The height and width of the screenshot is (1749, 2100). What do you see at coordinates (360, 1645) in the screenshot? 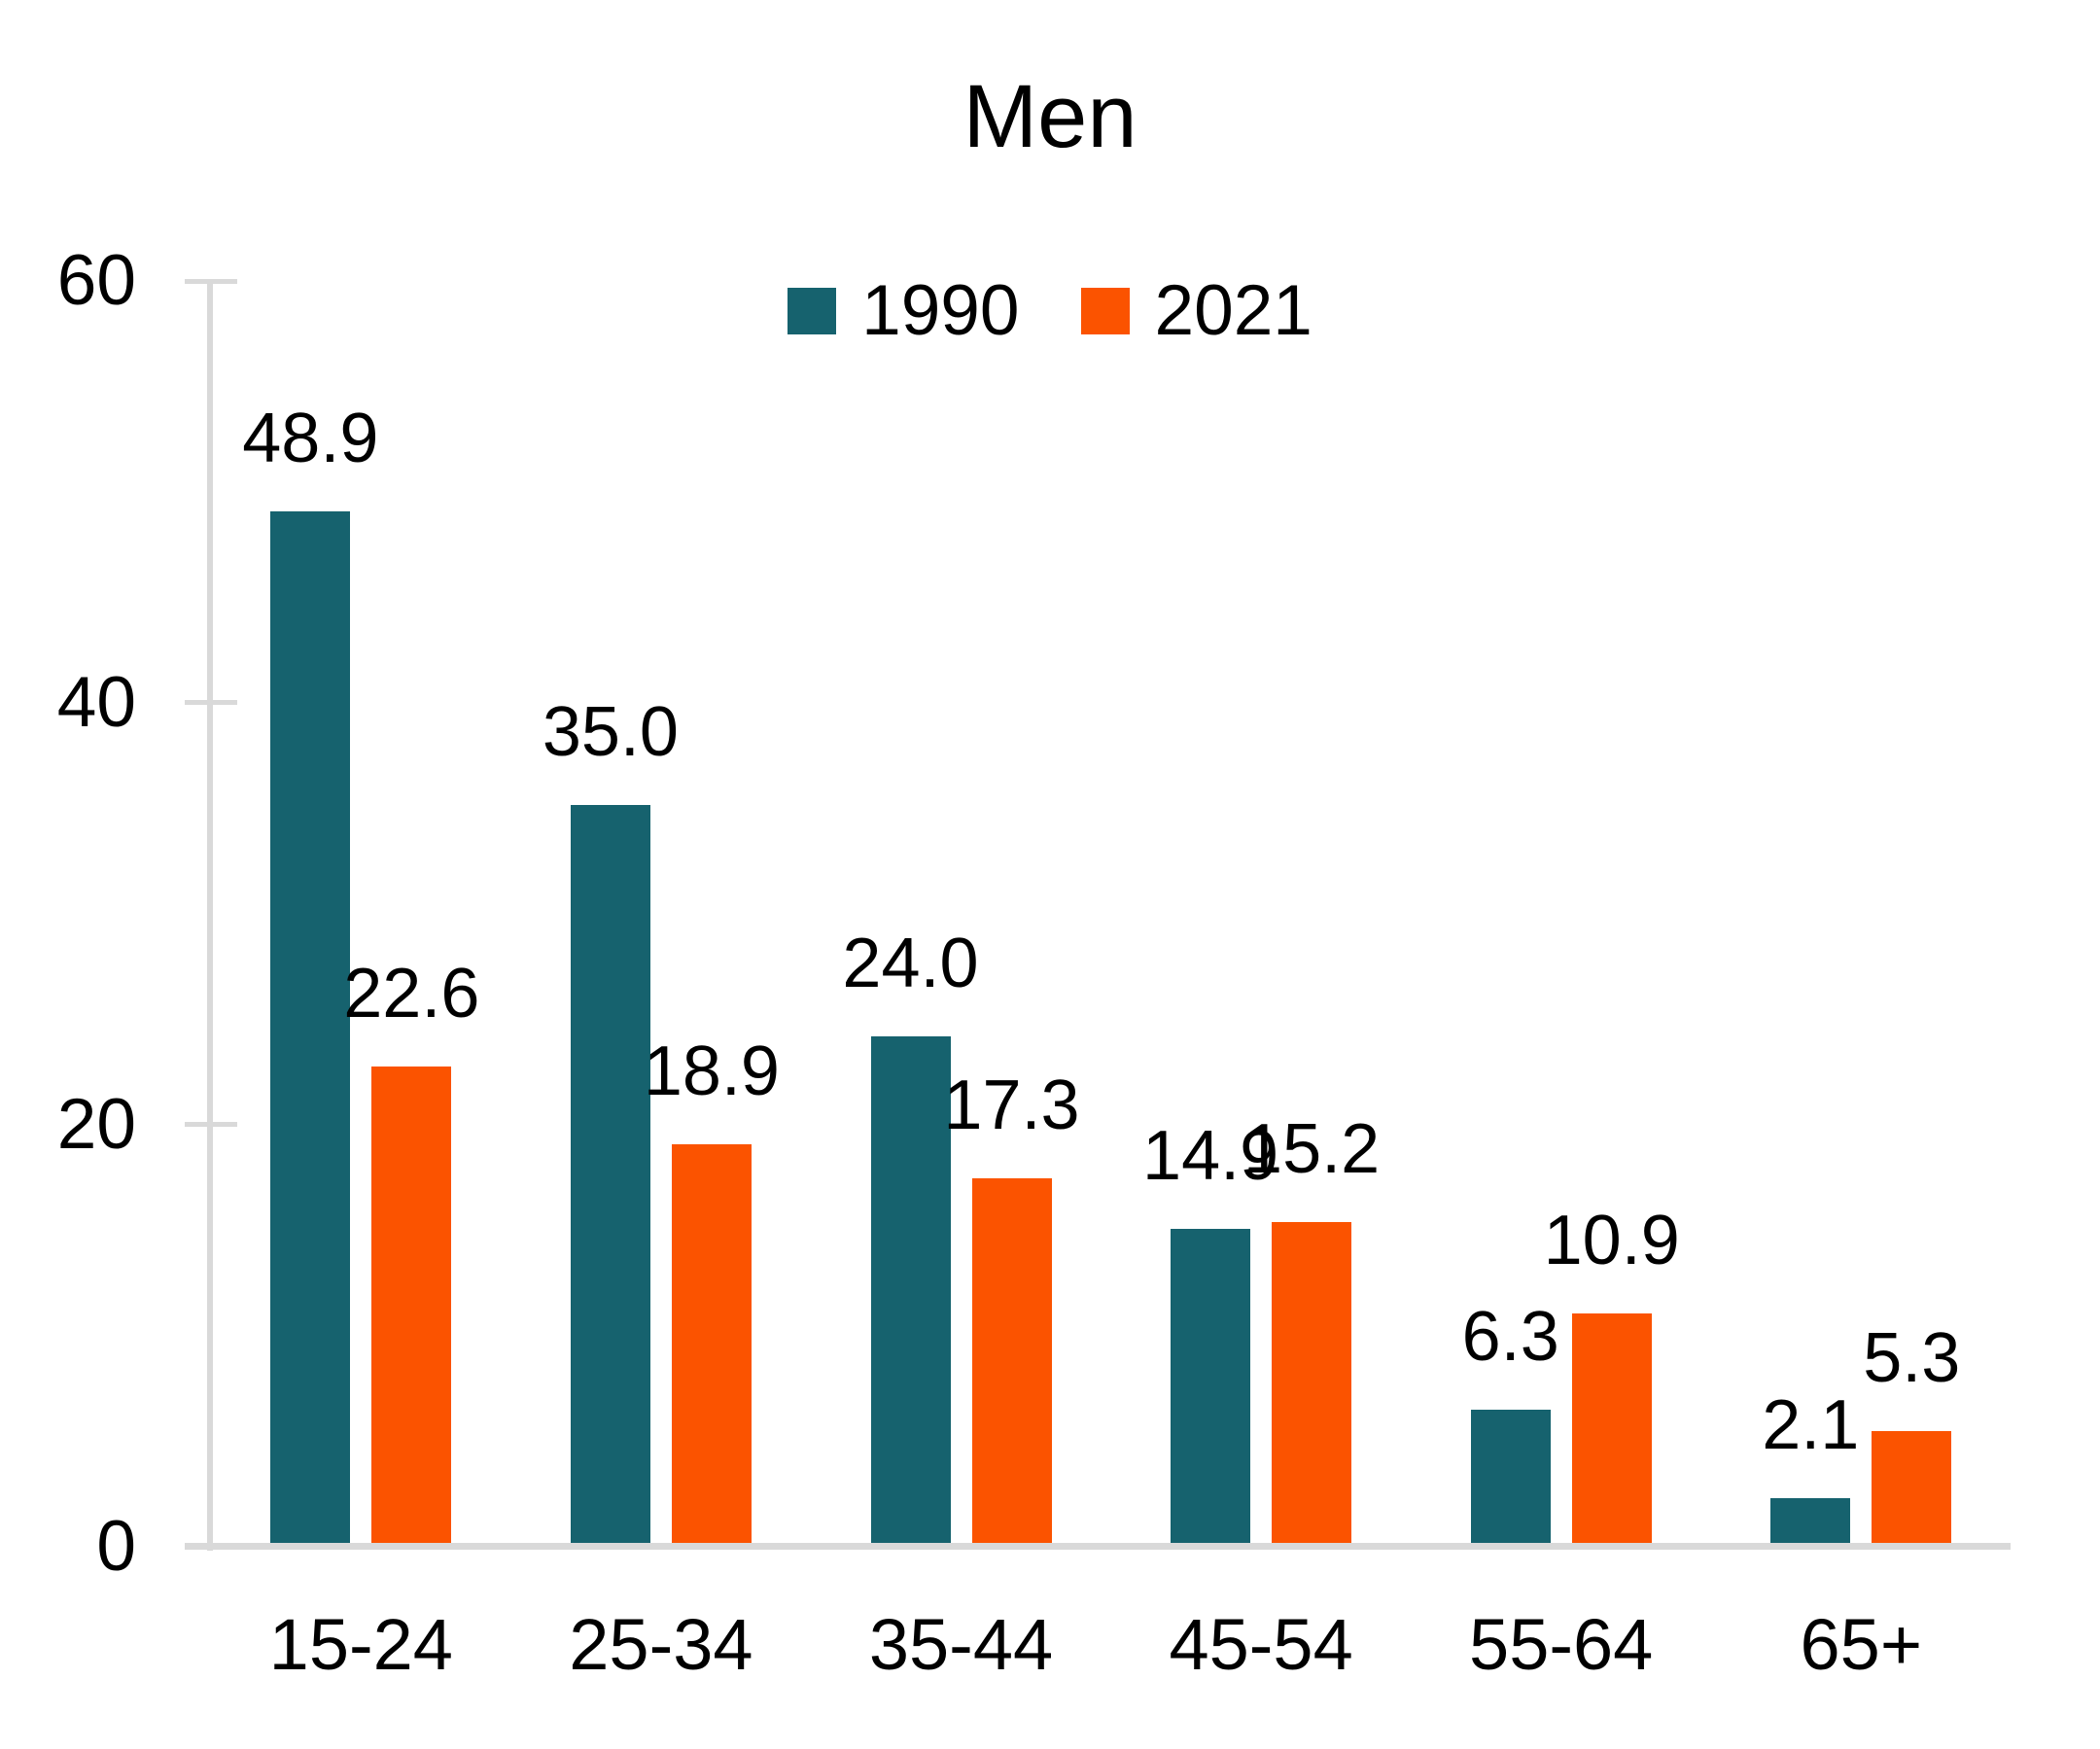
I see `x-label-15-24: 15-24` at bounding box center [360, 1645].